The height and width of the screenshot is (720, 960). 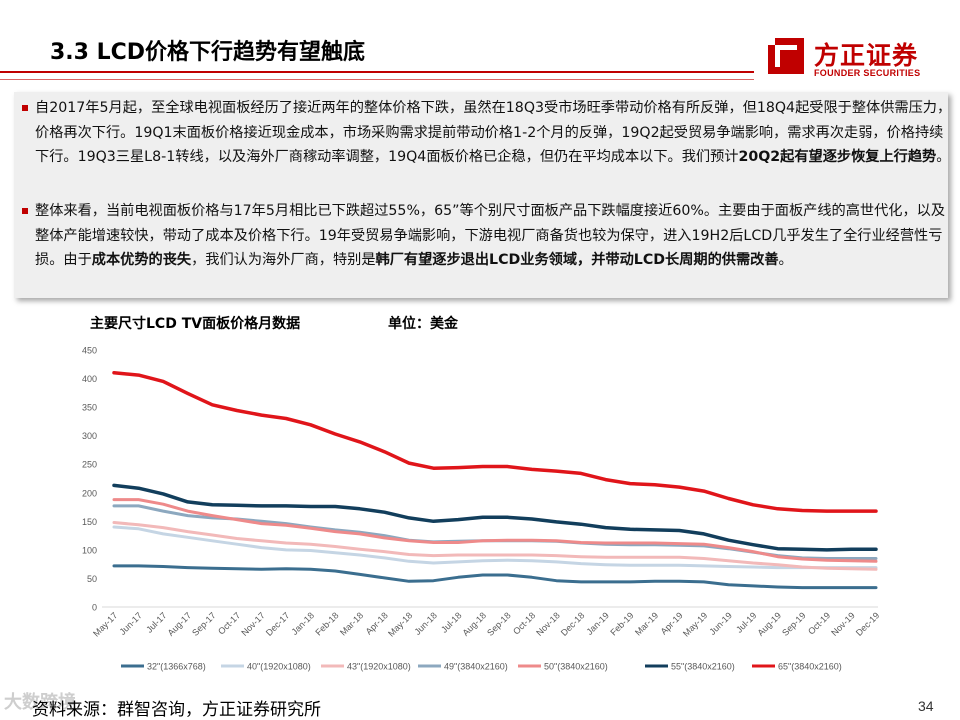 What do you see at coordinates (351, 623) in the screenshot?
I see `x-tick-label: Mar-18` at bounding box center [351, 623].